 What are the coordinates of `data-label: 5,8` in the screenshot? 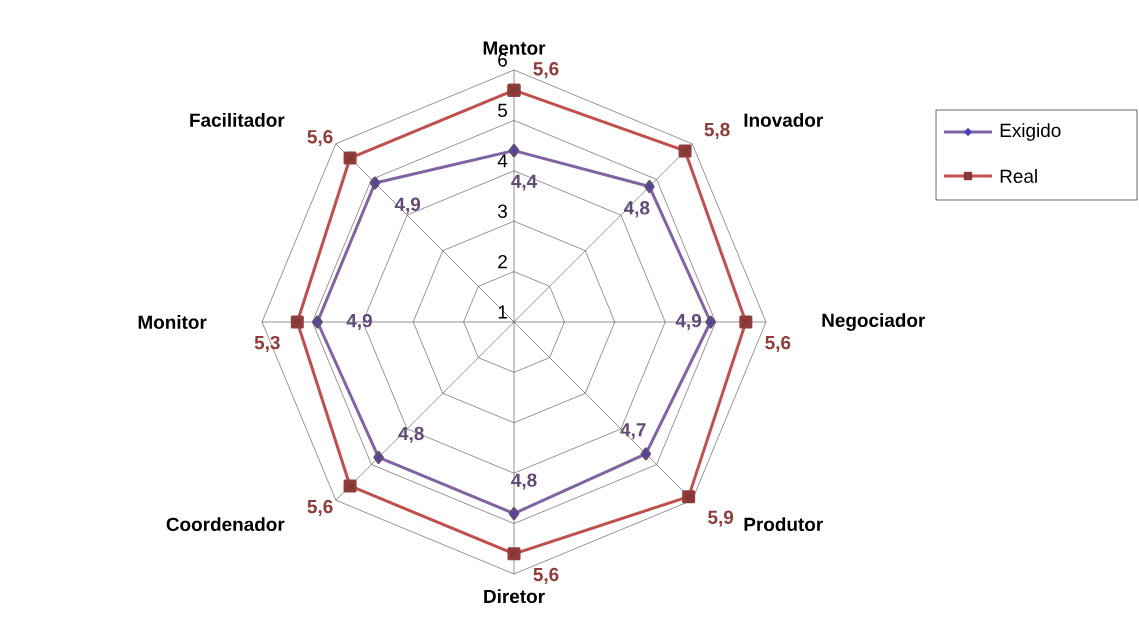 It's located at (717, 130).